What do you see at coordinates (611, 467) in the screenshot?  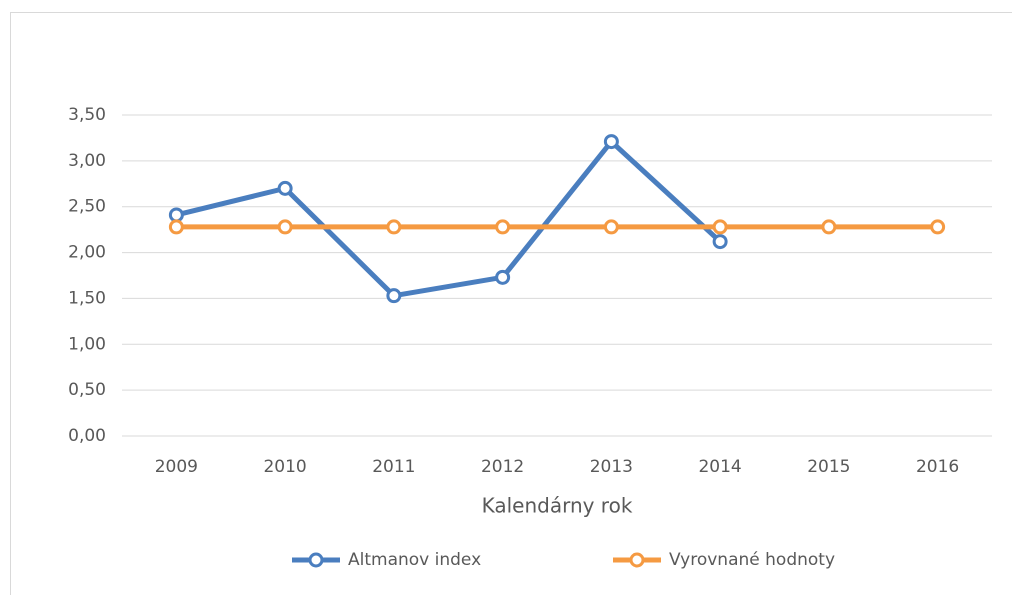 I see `x-tick-label: 2013` at bounding box center [611, 467].